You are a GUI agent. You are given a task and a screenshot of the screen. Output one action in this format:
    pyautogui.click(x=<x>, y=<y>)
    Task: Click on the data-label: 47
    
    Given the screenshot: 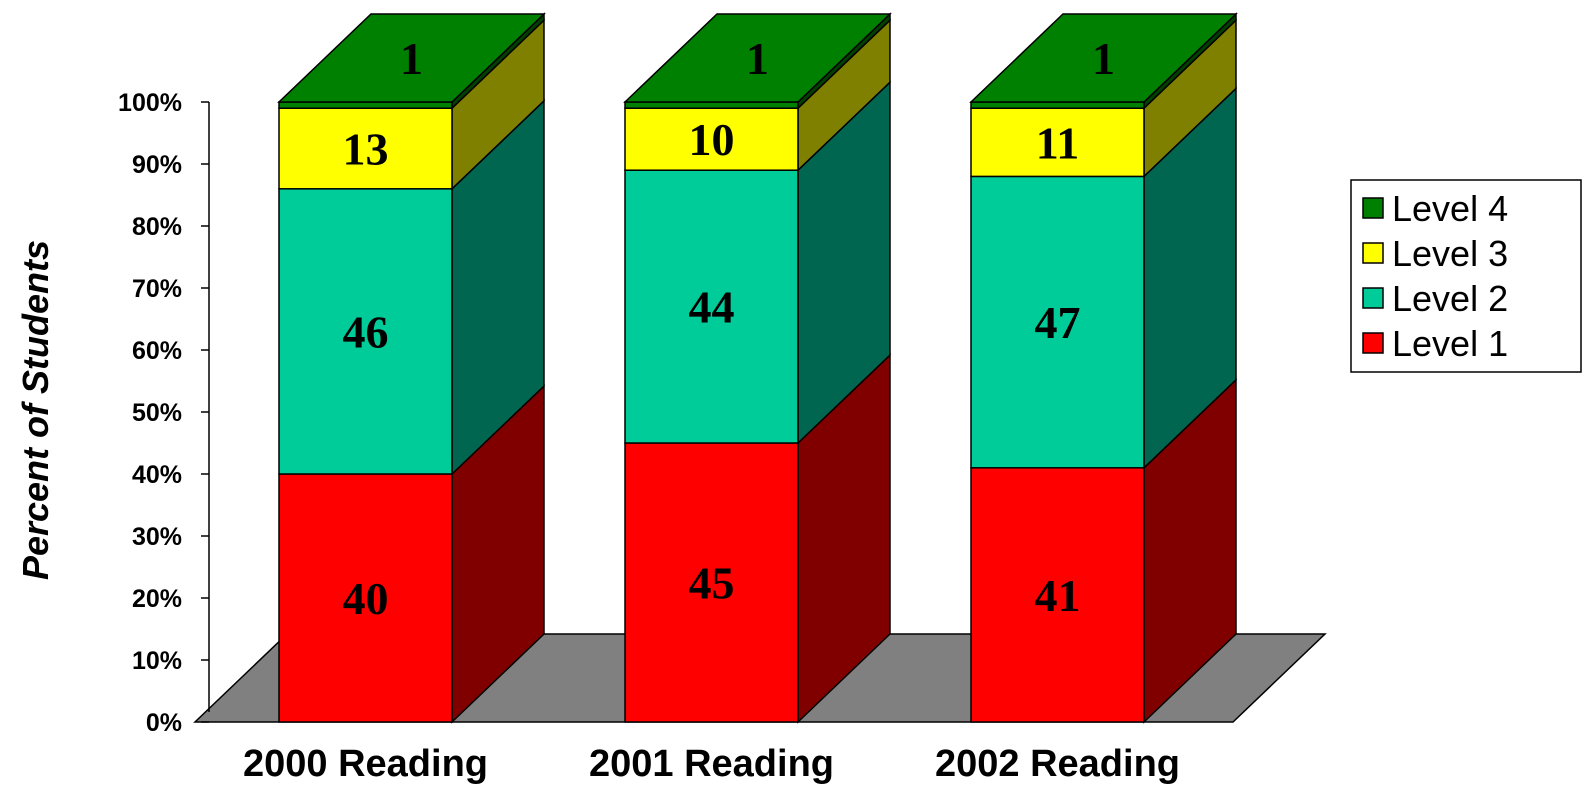 What is the action you would take?
    pyautogui.click(x=1058, y=322)
    